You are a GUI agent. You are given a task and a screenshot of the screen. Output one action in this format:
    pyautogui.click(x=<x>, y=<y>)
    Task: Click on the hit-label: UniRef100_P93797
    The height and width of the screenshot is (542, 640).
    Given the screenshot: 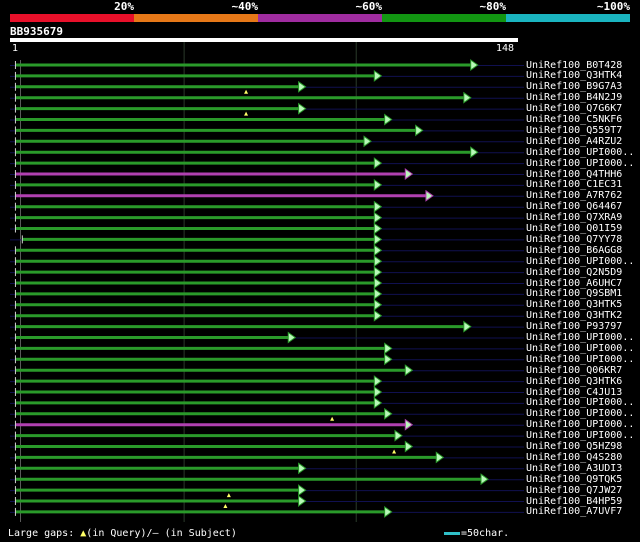 What is the action you would take?
    pyautogui.click(x=574, y=327)
    